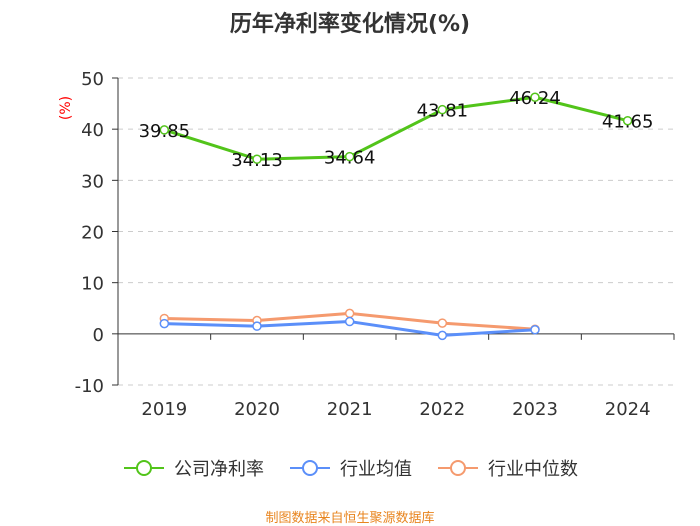 Image resolution: width=700 pixels, height=526 pixels. I want to click on data-label: 46.24, so click(535, 98).